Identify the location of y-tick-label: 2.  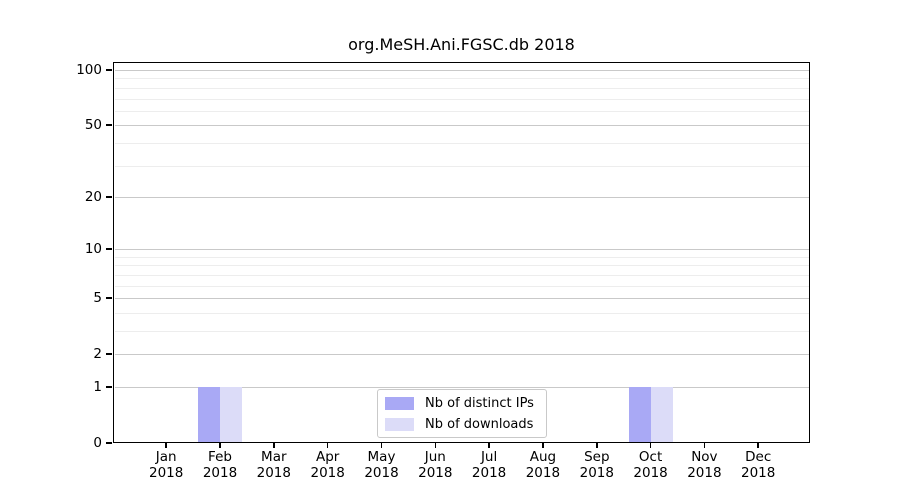
(97, 354).